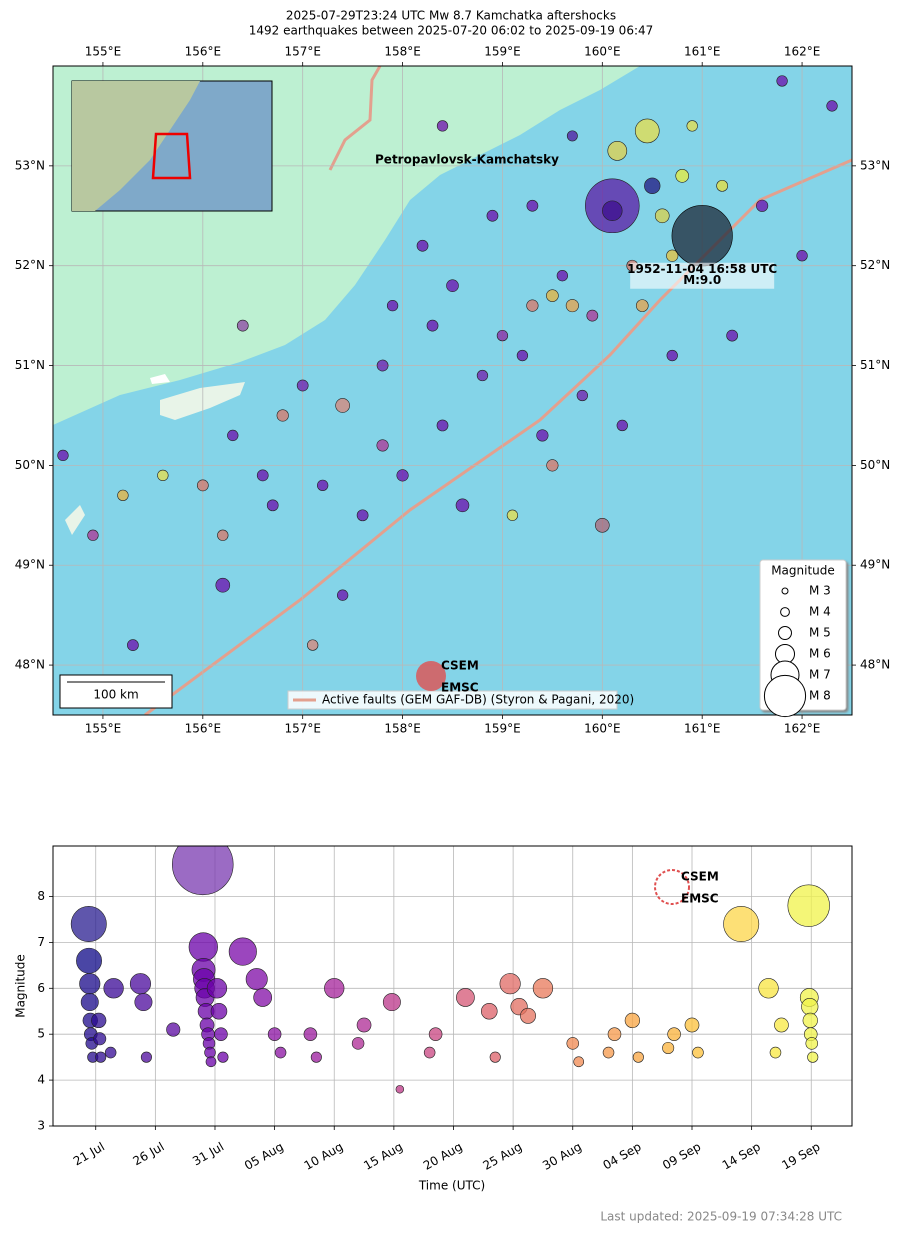 The height and width of the screenshot is (1234, 903). Describe the element at coordinates (672, 887) in the screenshot. I see `logo-mark` at that location.